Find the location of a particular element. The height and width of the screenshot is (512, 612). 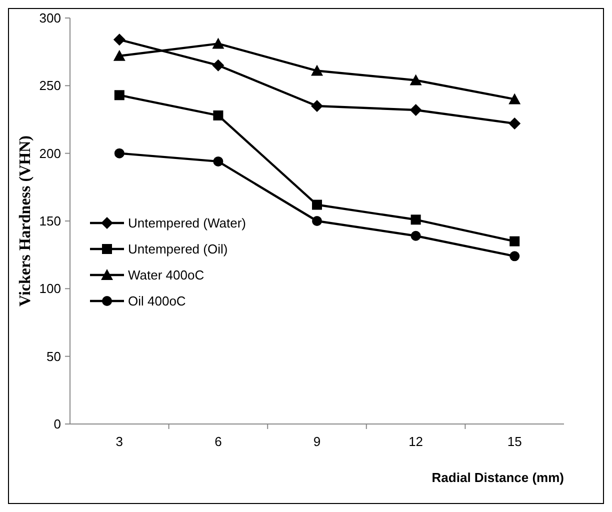

x-tick-label: 6 is located at coordinates (218, 441).